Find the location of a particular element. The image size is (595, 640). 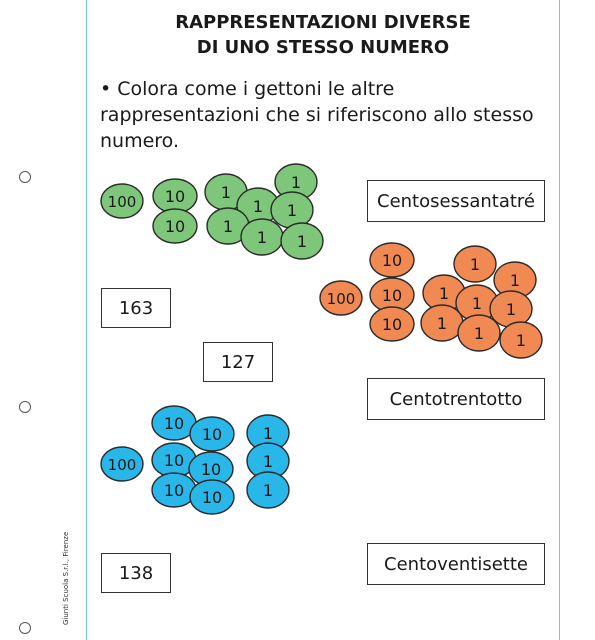

word-box-centoventisette: Centoventisette is located at coordinates (456, 564).